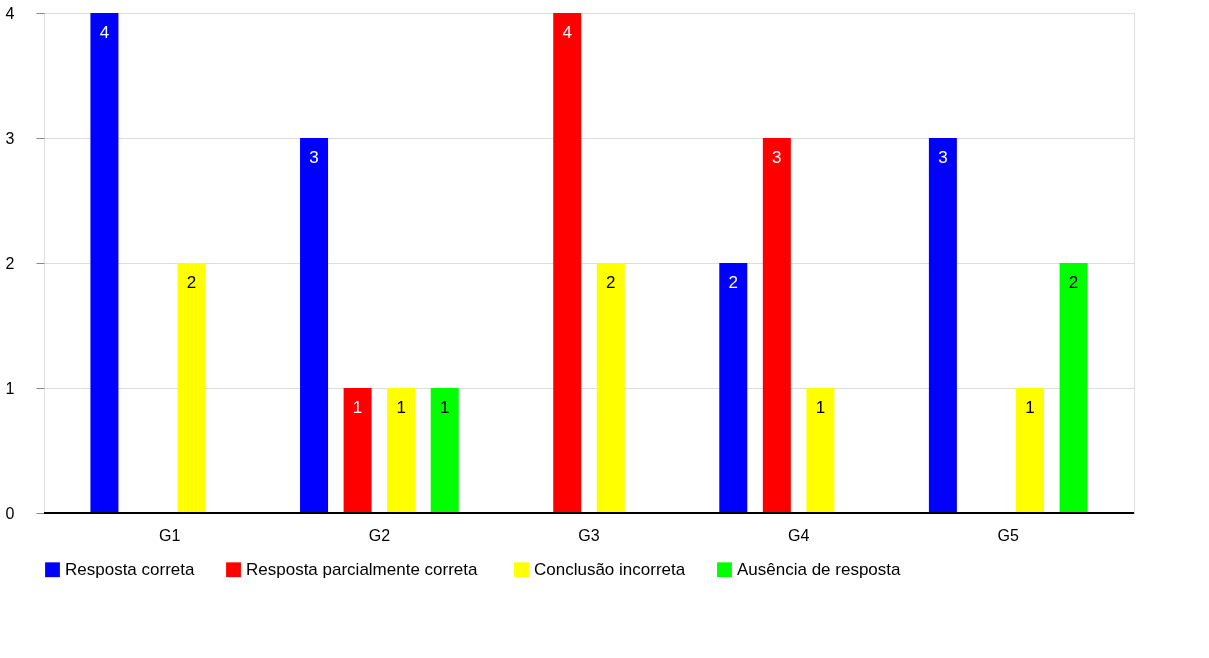  Describe the element at coordinates (10, 263) in the screenshot. I see `y-tick-label: 2` at that location.